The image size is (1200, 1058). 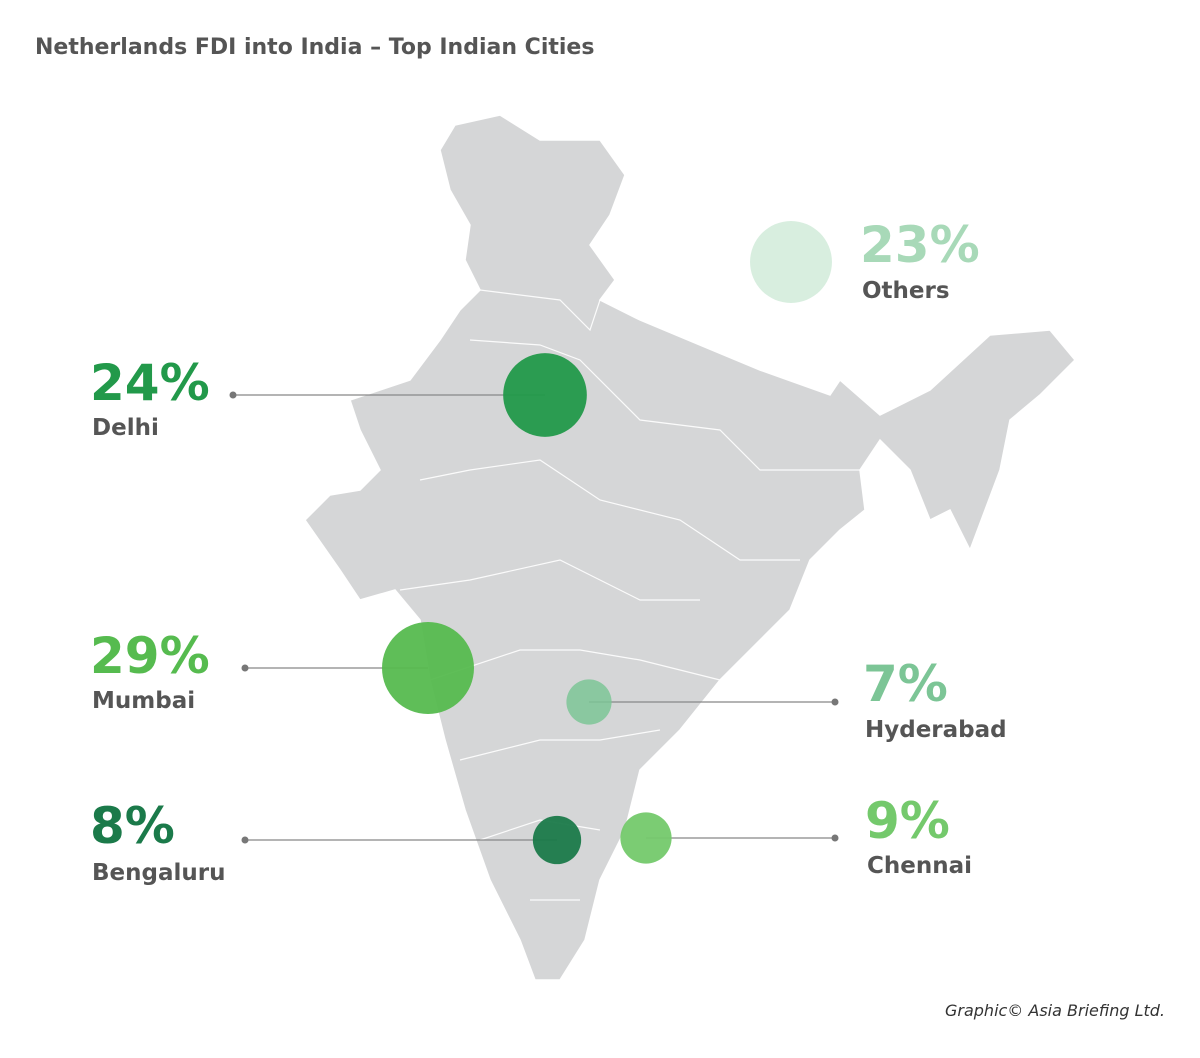 What do you see at coordinates (920, 245) in the screenshot?
I see `value-label: 23%` at bounding box center [920, 245].